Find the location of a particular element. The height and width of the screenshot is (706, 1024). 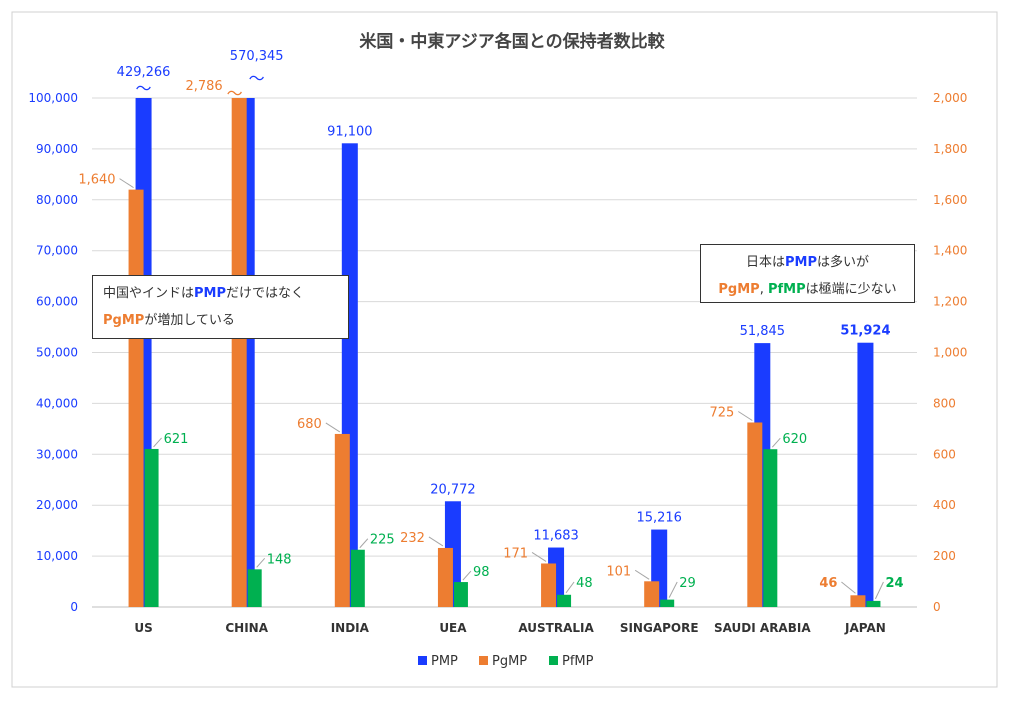

right-axis-tick: 0 is located at coordinates (937, 607).